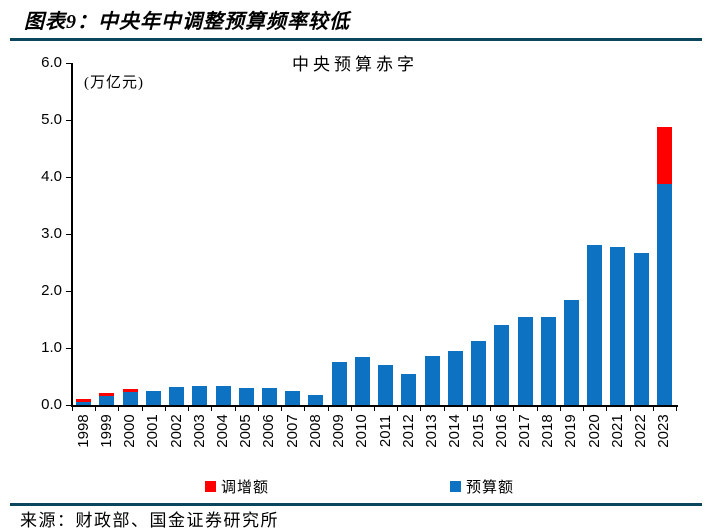  I want to click on bar-2001-budget, so click(153, 398).